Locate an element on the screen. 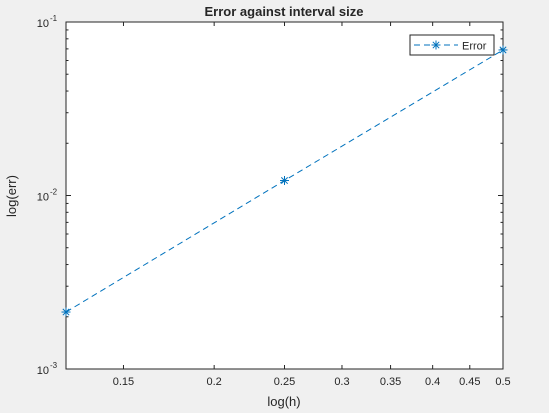 The image size is (549, 413). y-tick-exponent: -1 is located at coordinates (54, 18).